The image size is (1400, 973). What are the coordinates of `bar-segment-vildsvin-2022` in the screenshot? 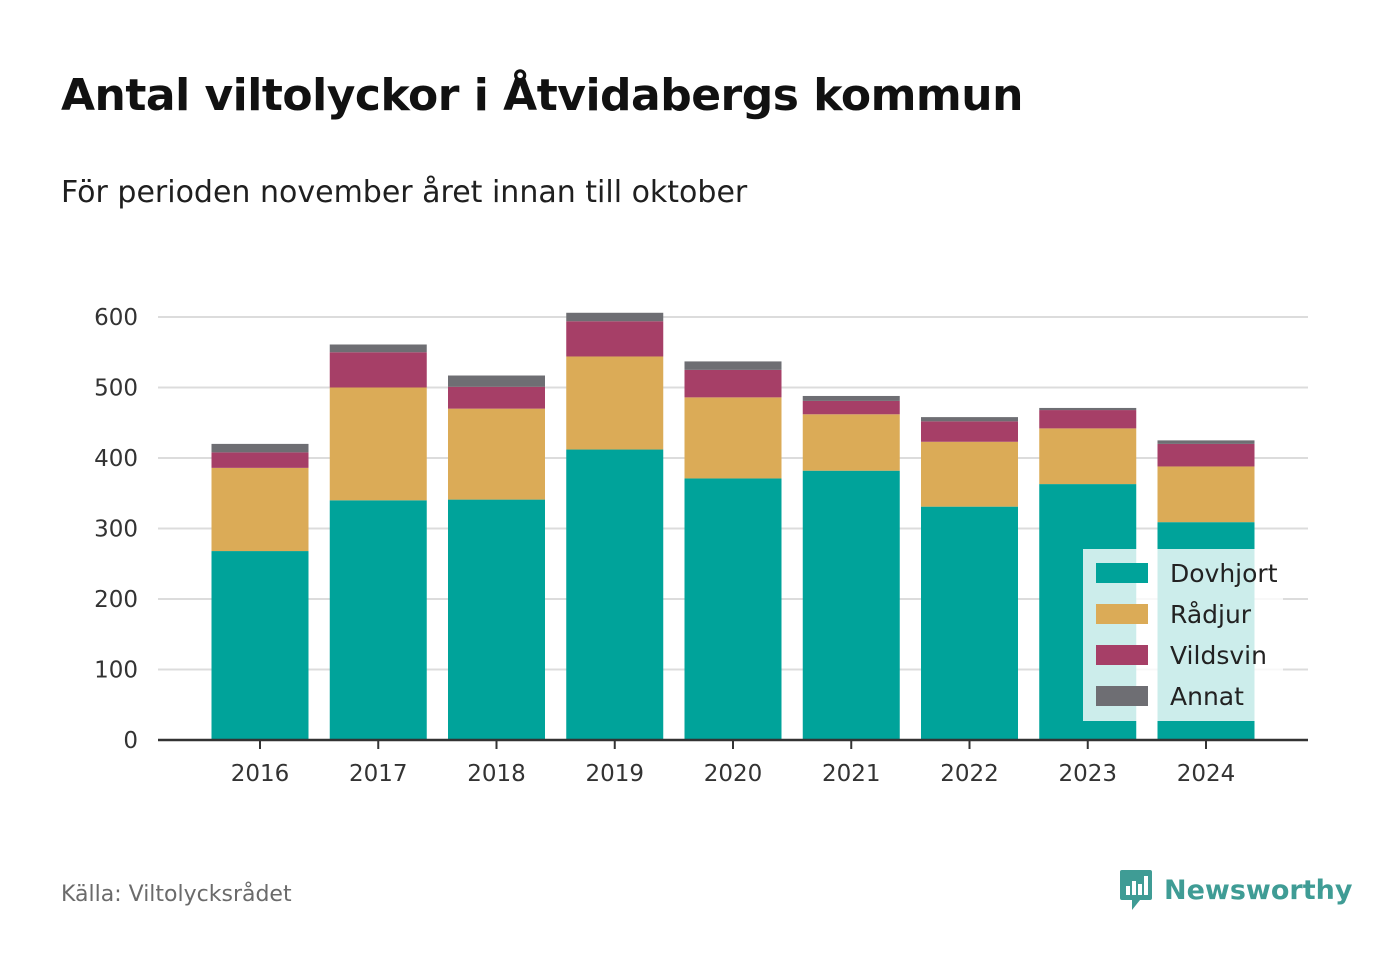 It's located at (969, 431).